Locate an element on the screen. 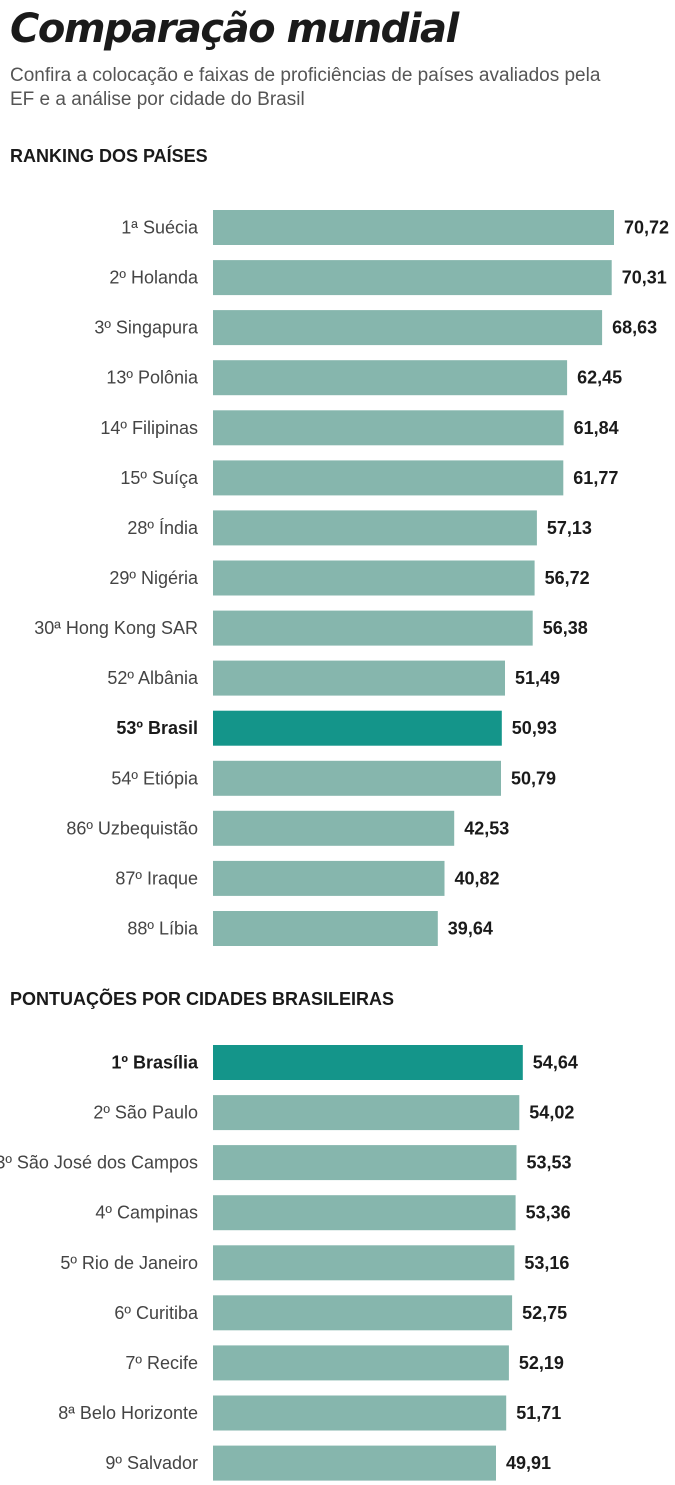  country-value-label: 50,79 is located at coordinates (533, 778).